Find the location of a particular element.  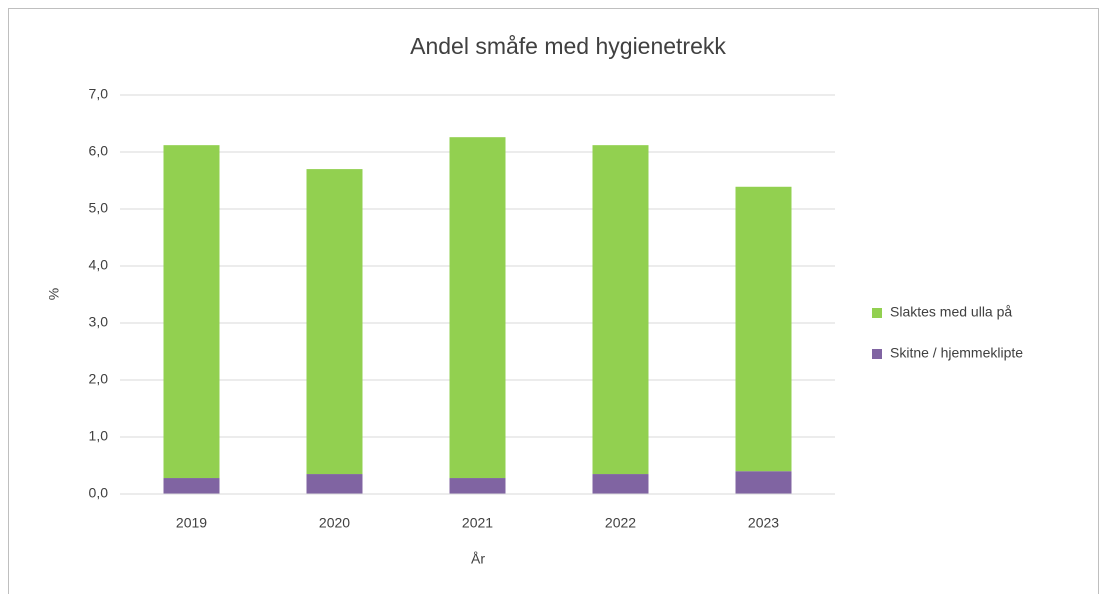

legend-label: Skitne / hjemmeklipte is located at coordinates (956, 353).